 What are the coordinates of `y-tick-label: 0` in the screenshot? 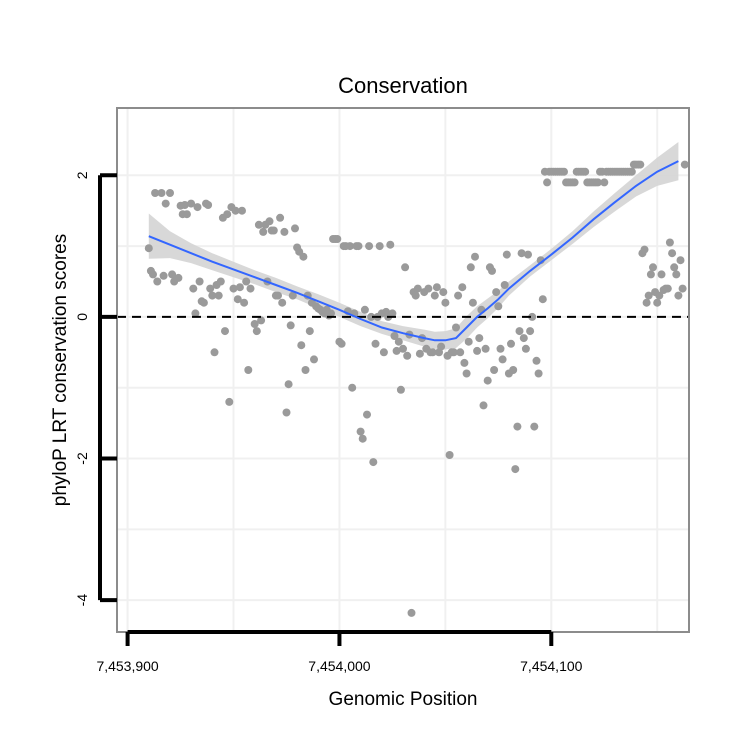 It's located at (82, 317).